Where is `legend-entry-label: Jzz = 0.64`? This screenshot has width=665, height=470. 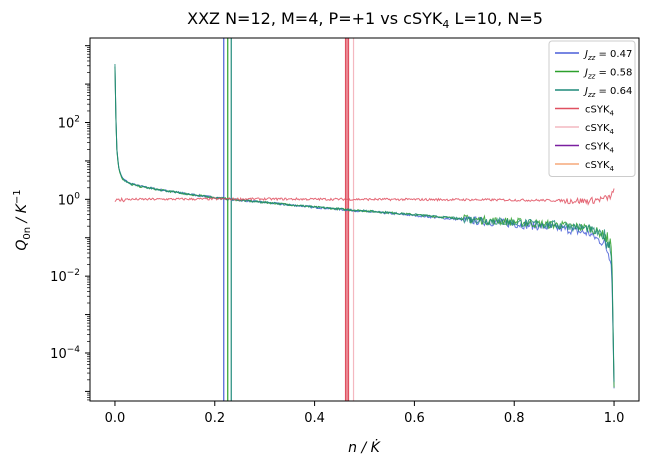
legend-entry-label: Jzz = 0.64 is located at coordinates (607, 92).